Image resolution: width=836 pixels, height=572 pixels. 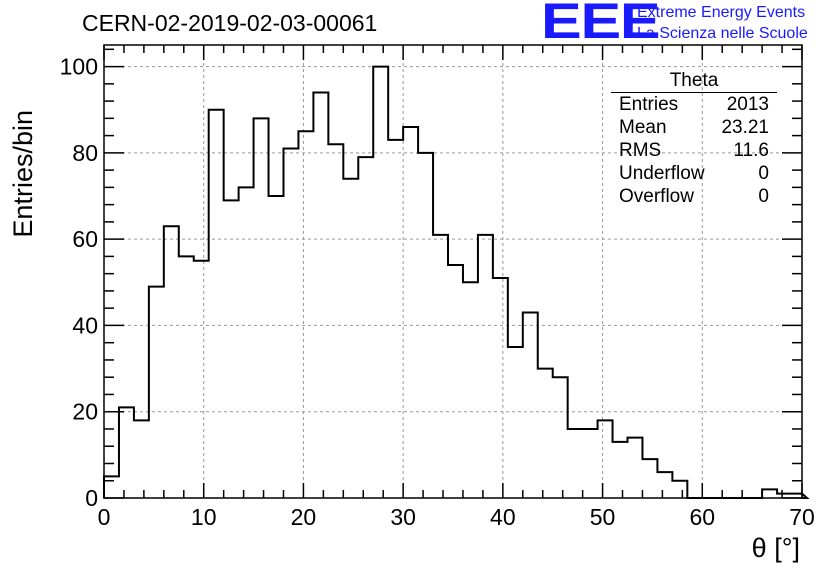 What do you see at coordinates (503, 517) in the screenshot?
I see `x-tick-label: 40` at bounding box center [503, 517].